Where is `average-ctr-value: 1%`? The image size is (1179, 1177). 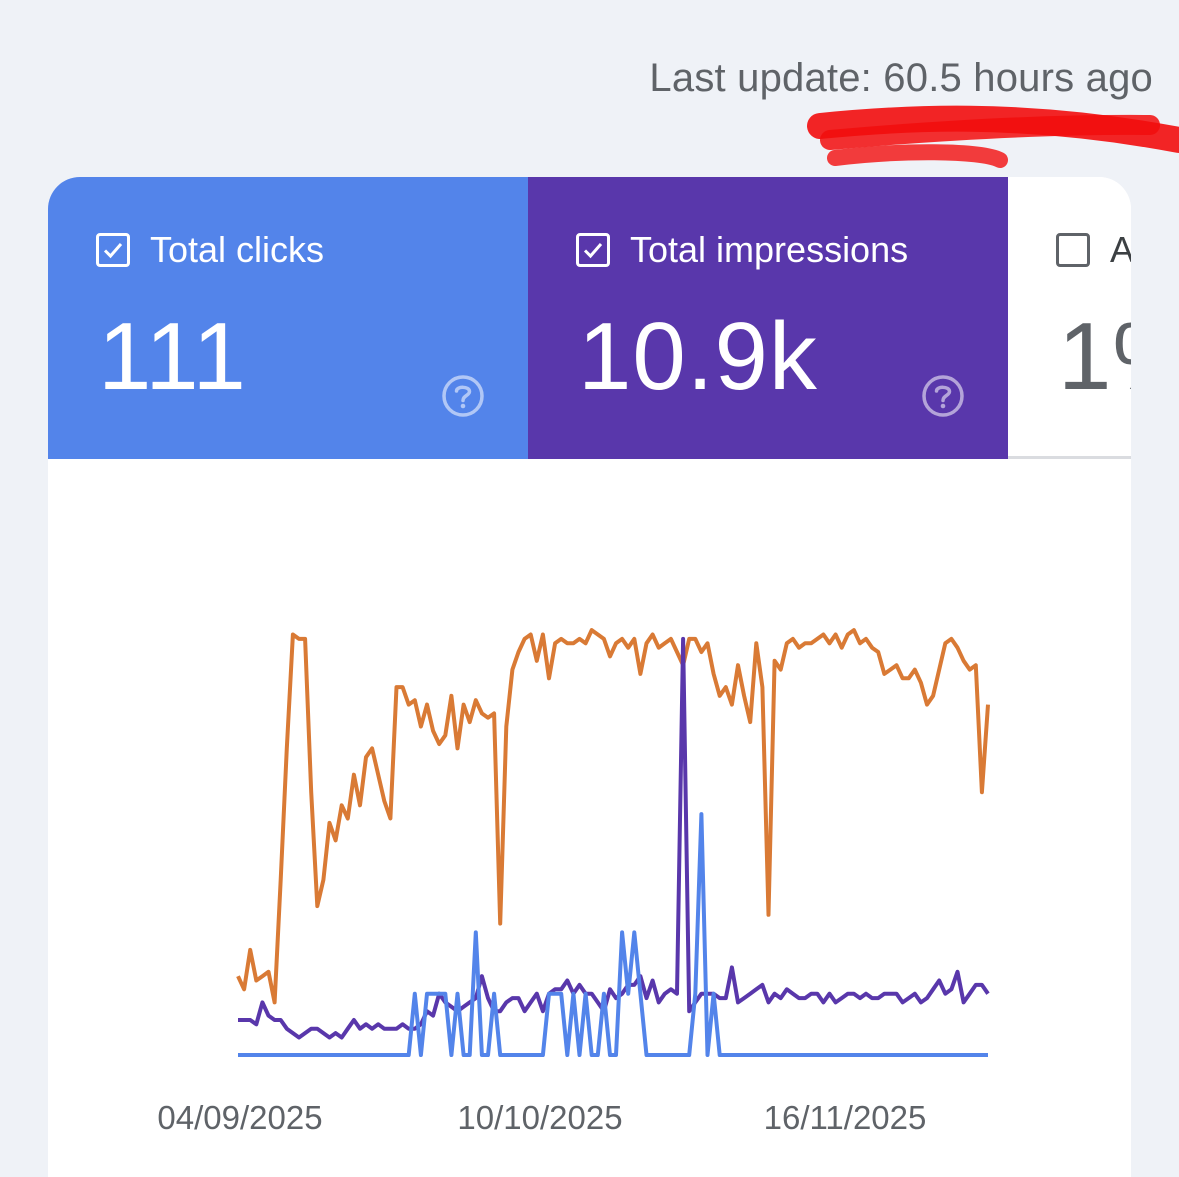 average-ctr-value: 1% is located at coordinates (1094, 356).